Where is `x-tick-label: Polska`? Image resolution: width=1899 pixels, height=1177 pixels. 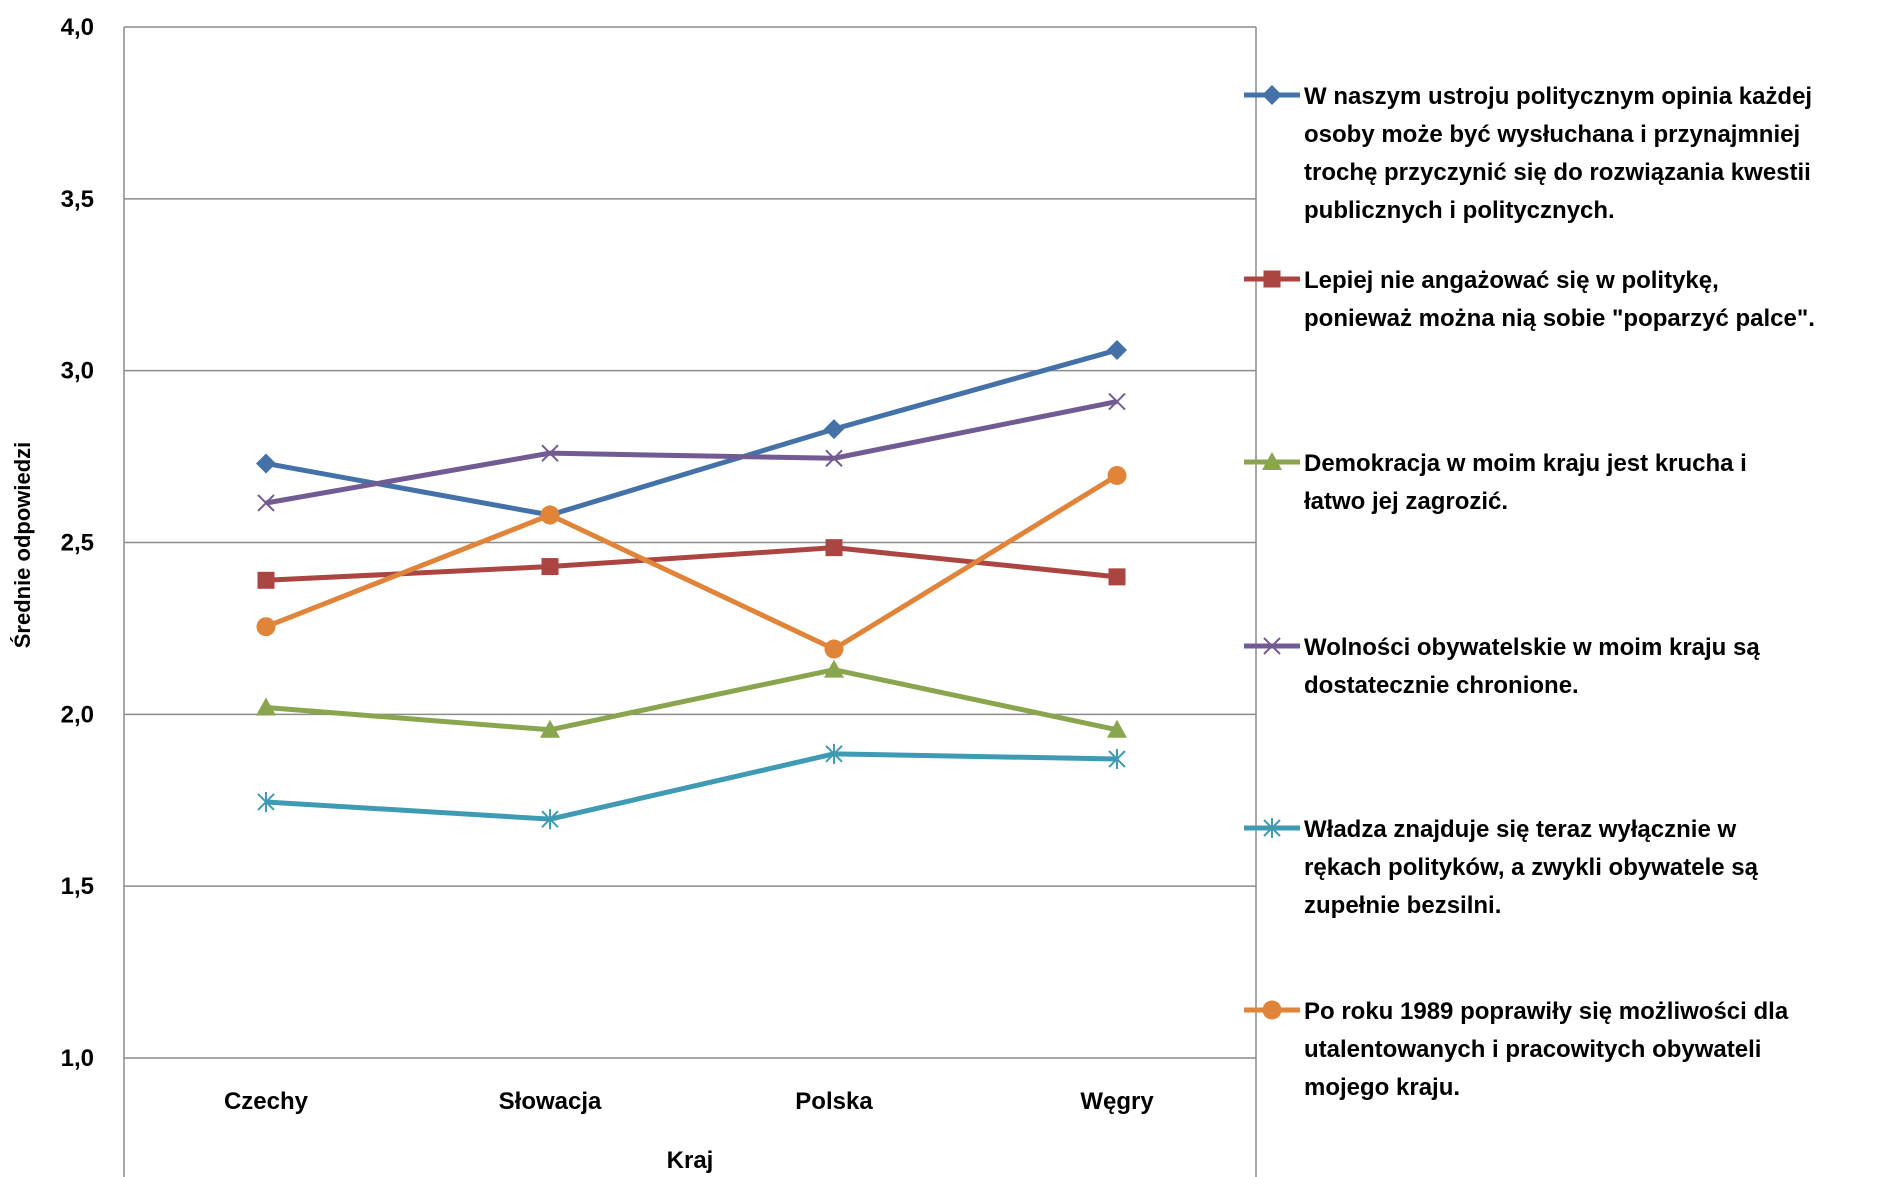 x-tick-label: Polska is located at coordinates (834, 1101).